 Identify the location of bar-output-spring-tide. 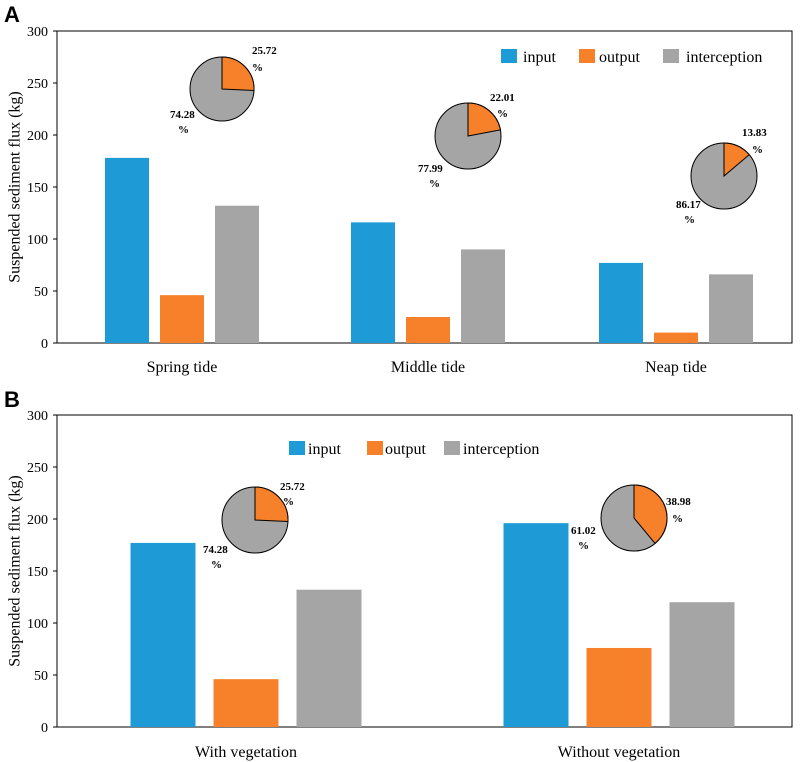
(182, 319).